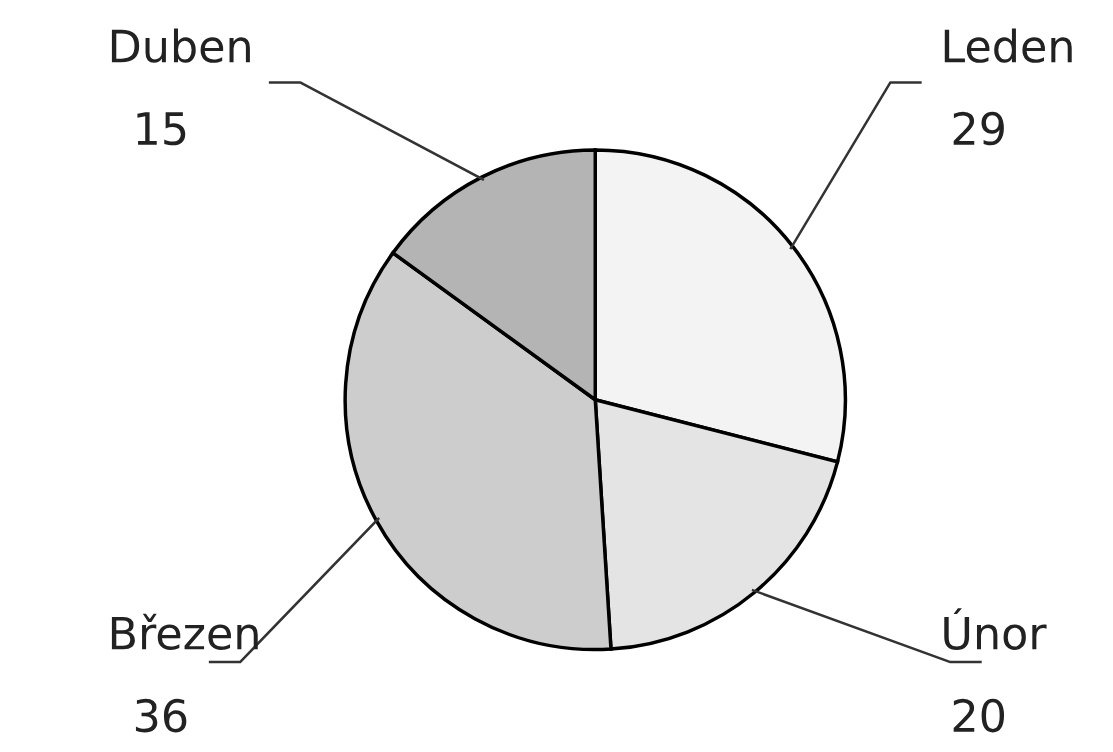 The image size is (1113, 752). What do you see at coordinates (184, 631) in the screenshot?
I see `slice-label: Březen` at bounding box center [184, 631].